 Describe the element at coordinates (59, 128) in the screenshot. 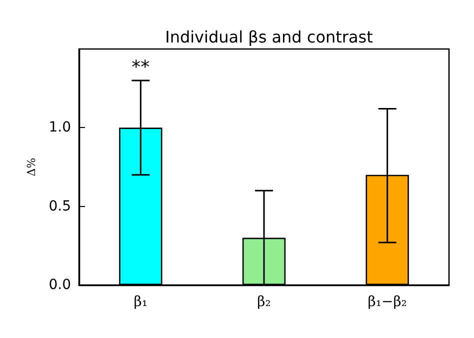

I see `y-tick-label: 1.0` at that location.